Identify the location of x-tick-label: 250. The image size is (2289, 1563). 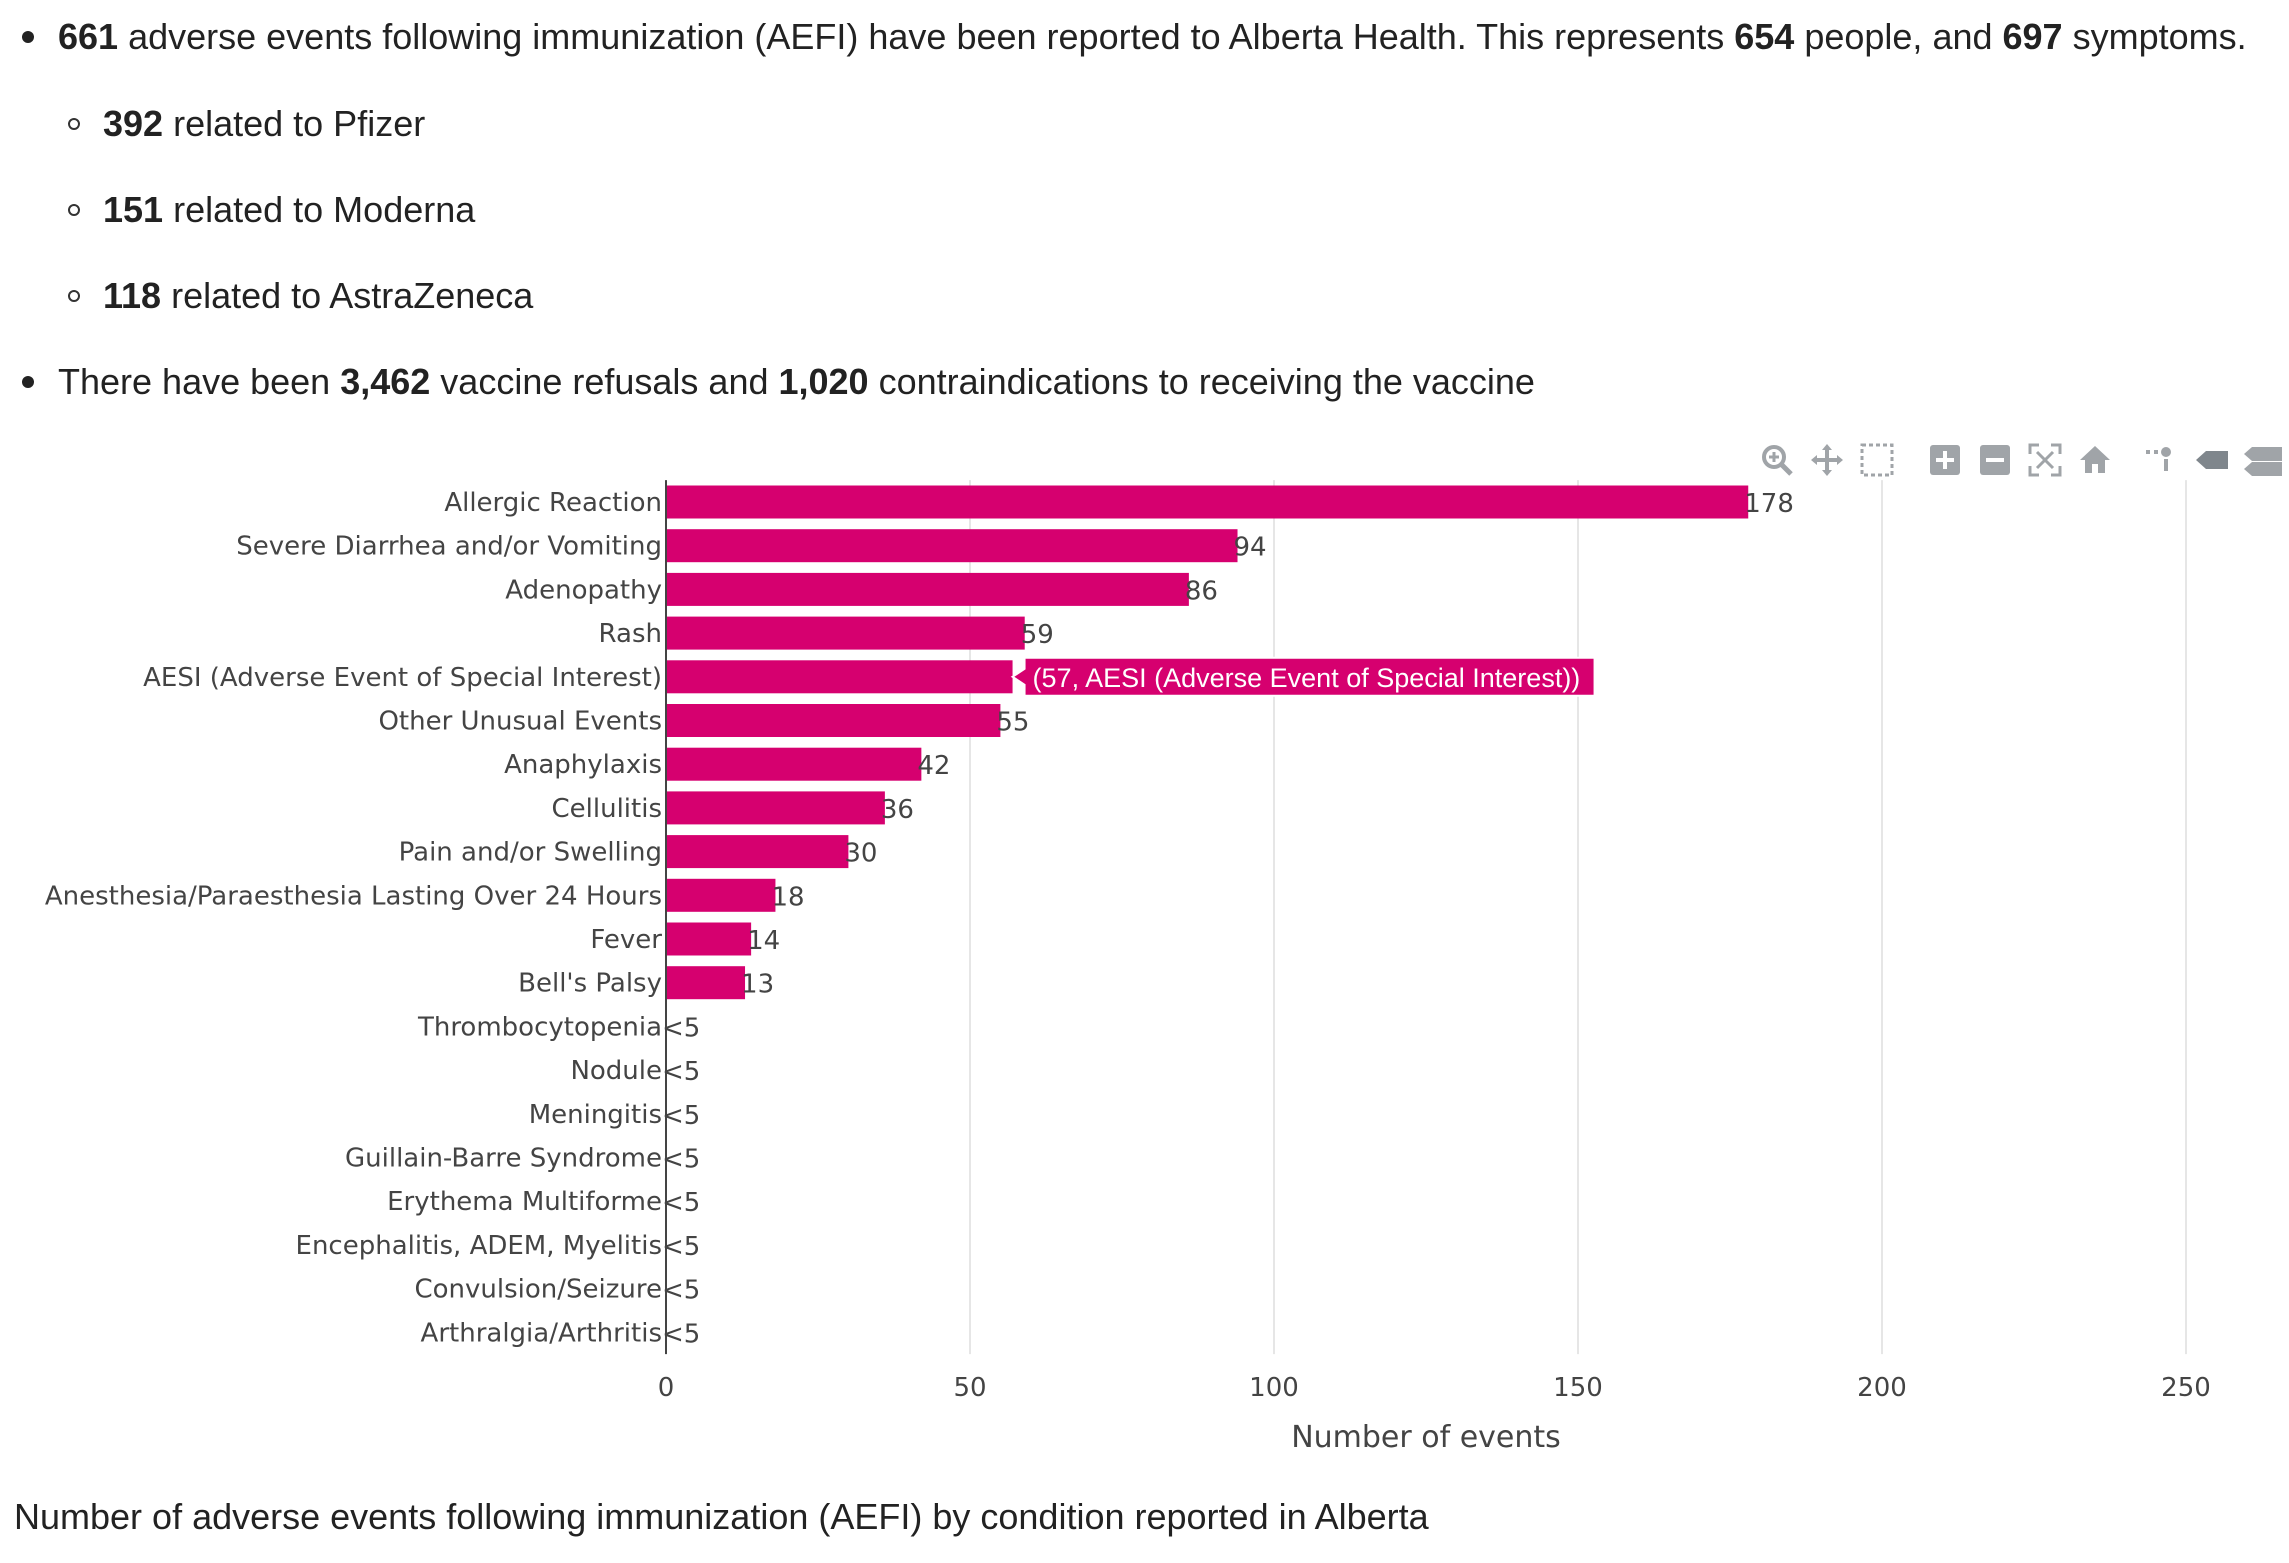
(2186, 1388).